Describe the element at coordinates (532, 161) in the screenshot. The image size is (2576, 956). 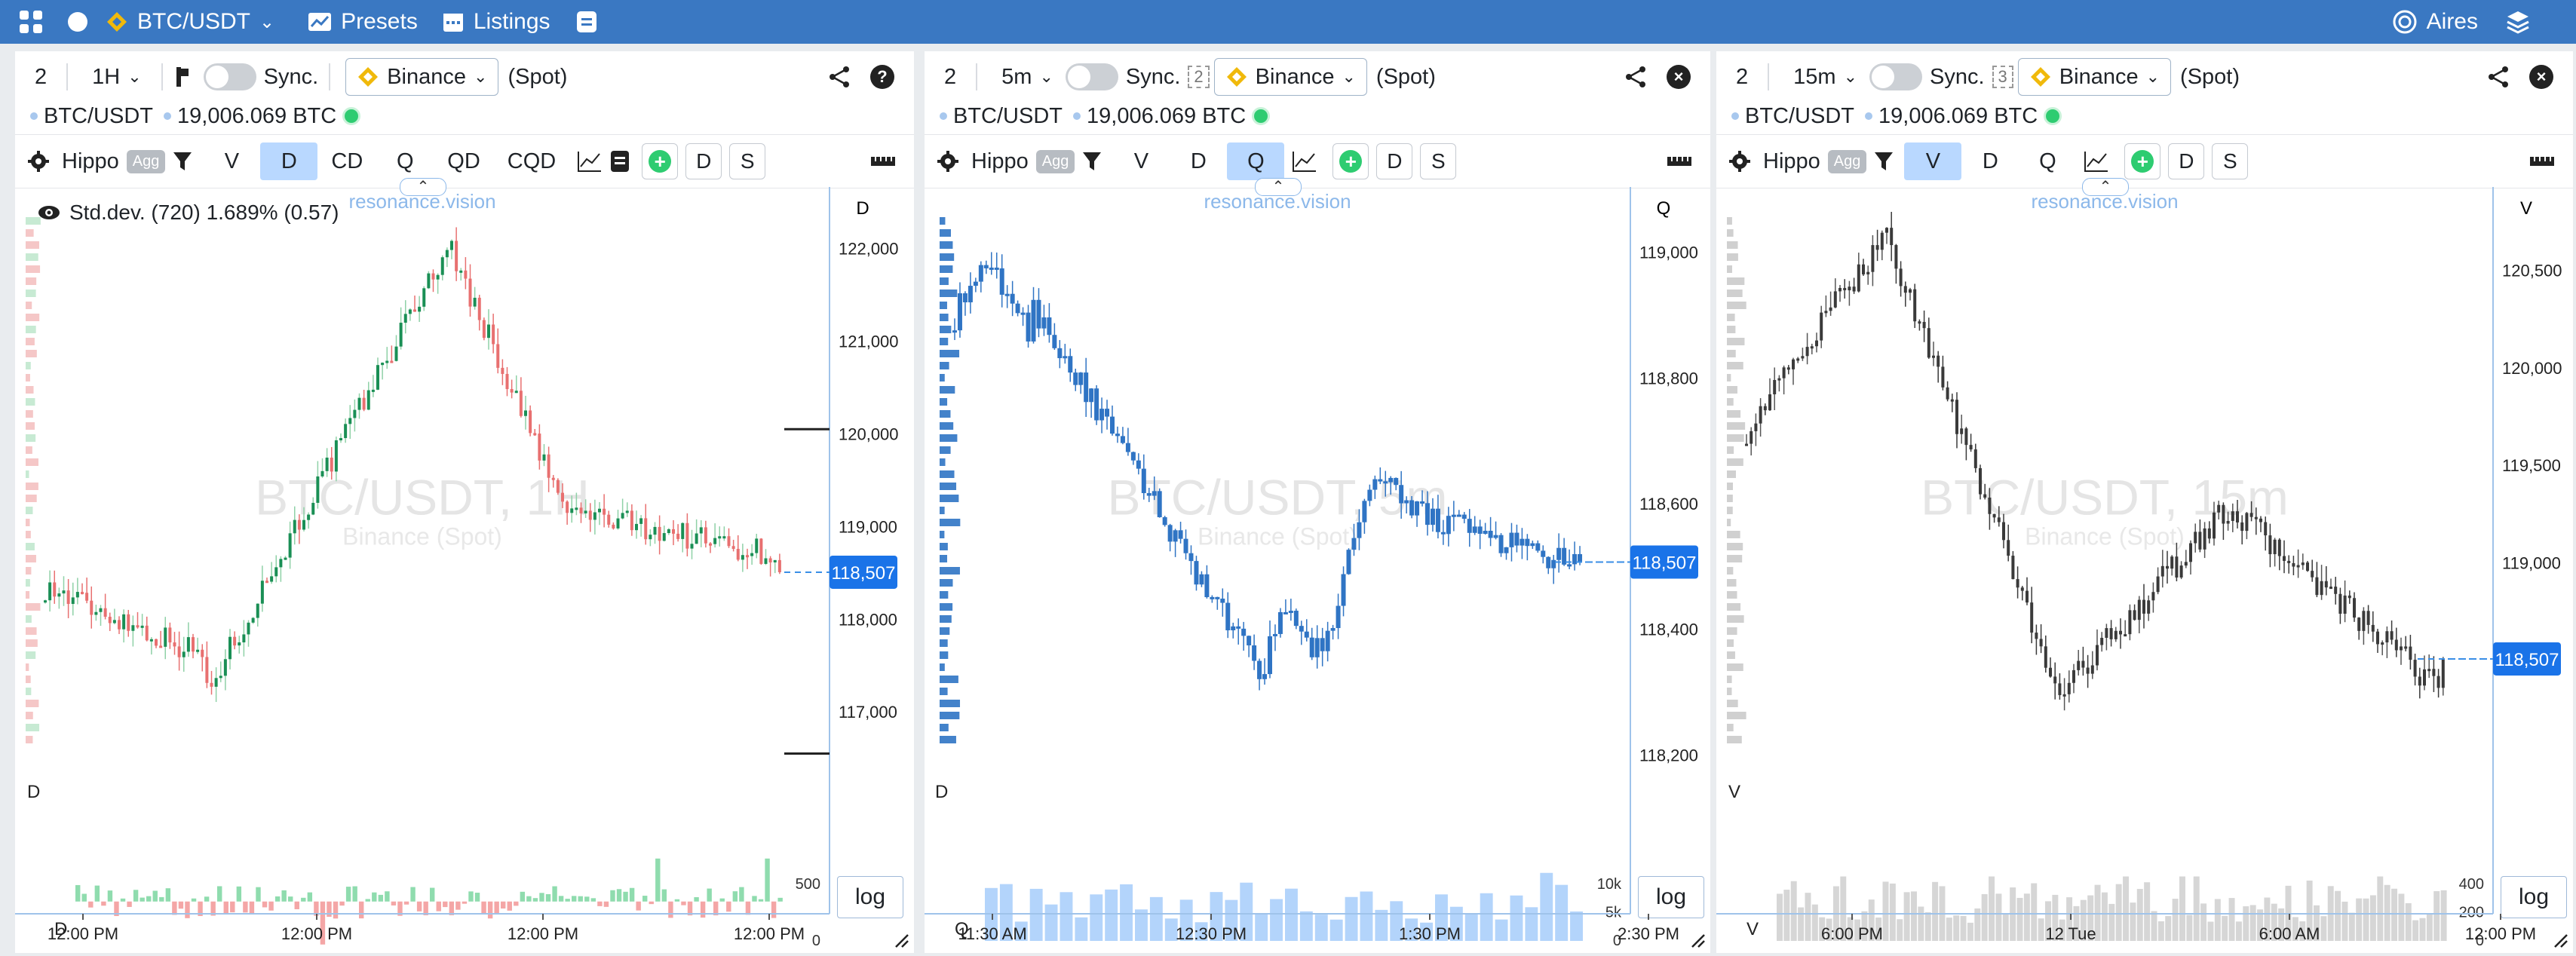
I see `mode-button-cqd: CQD` at that location.